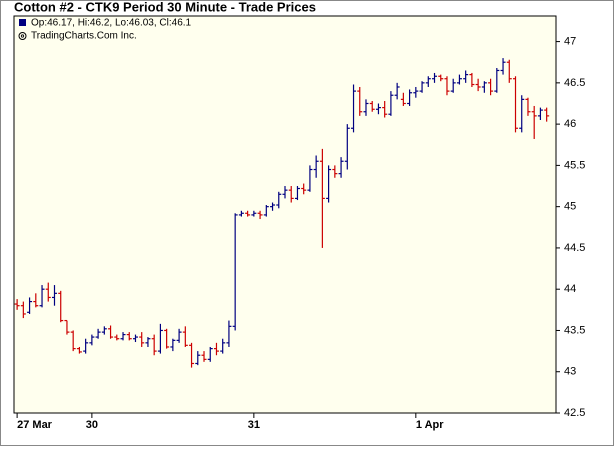 This screenshot has height=451, width=614. What do you see at coordinates (574, 165) in the screenshot?
I see `y-tick-label: 45.5` at bounding box center [574, 165].